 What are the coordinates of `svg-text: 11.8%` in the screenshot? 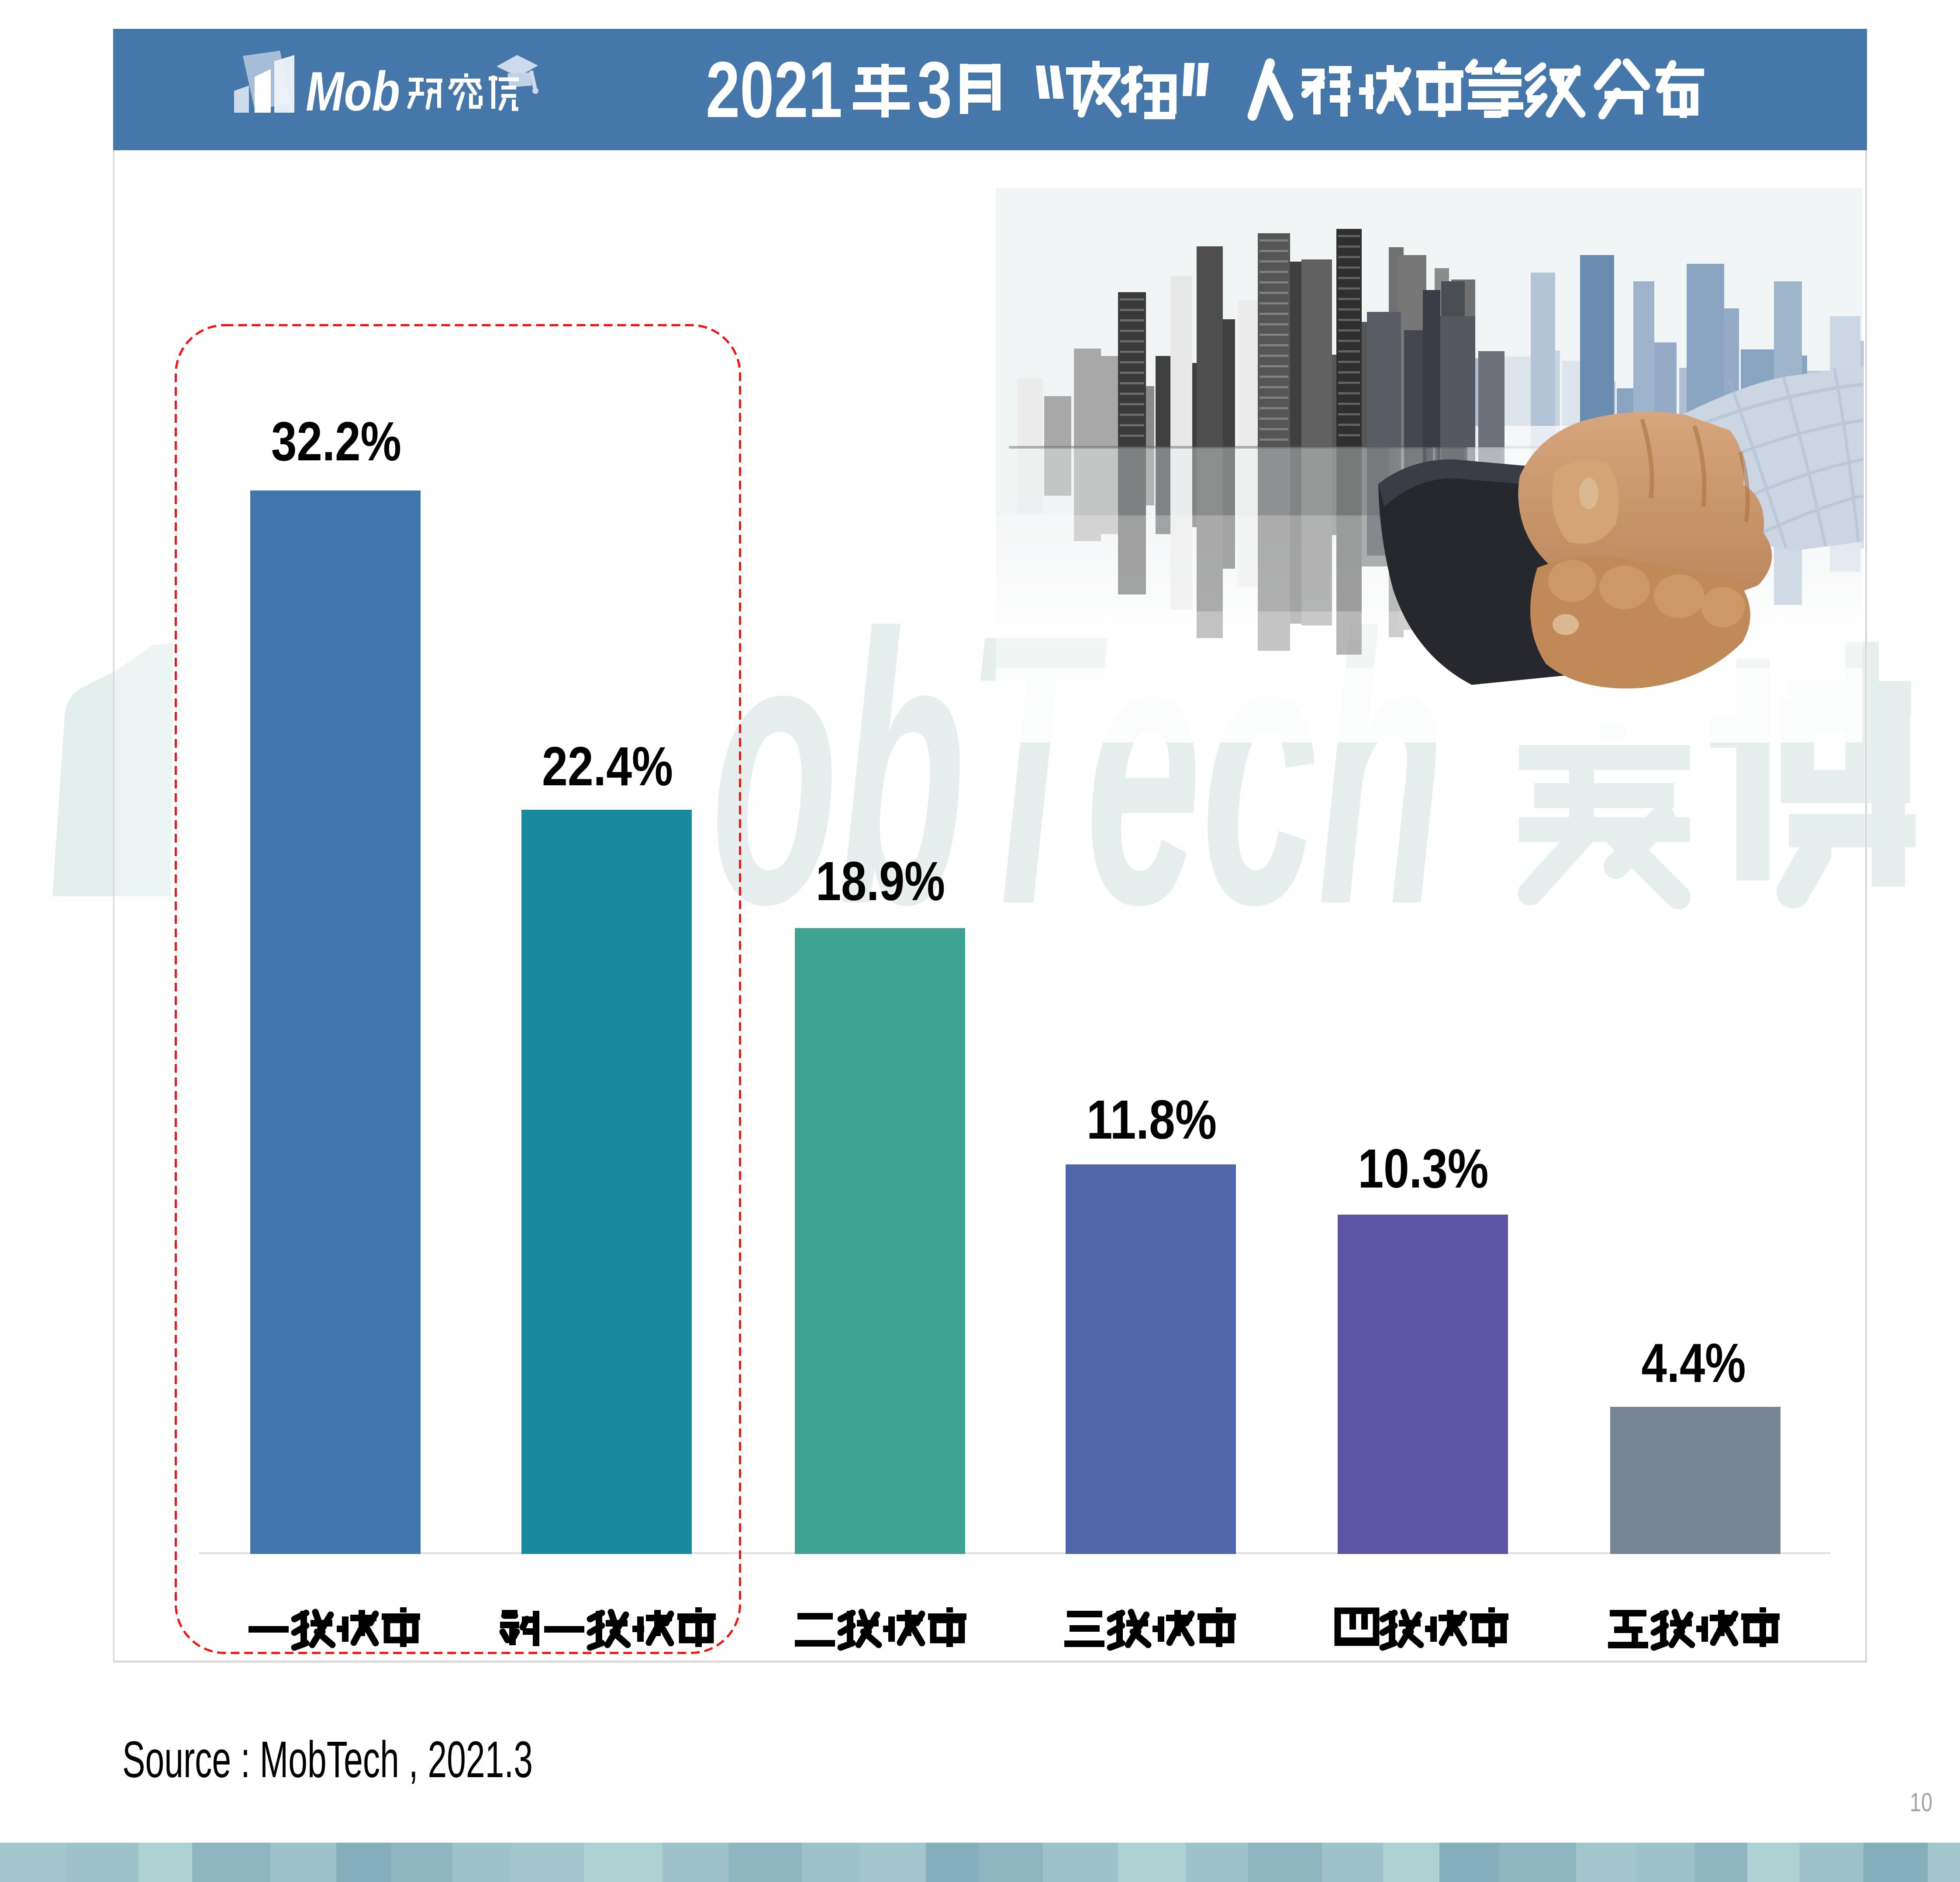 It's located at (1152, 1119).